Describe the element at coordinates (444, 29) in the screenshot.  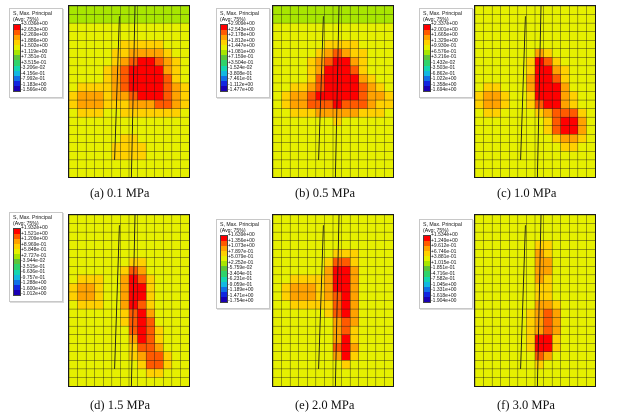
I see `legend-value: +2.001e+00` at that location.